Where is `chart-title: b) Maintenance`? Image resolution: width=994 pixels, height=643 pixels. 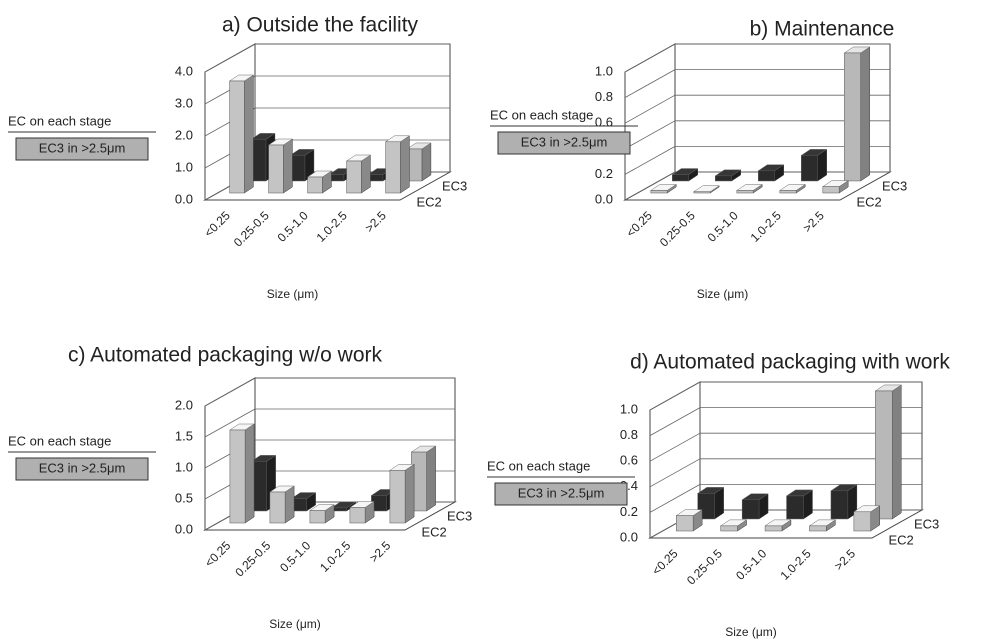
chart-title: b) Maintenance is located at coordinates (822, 29).